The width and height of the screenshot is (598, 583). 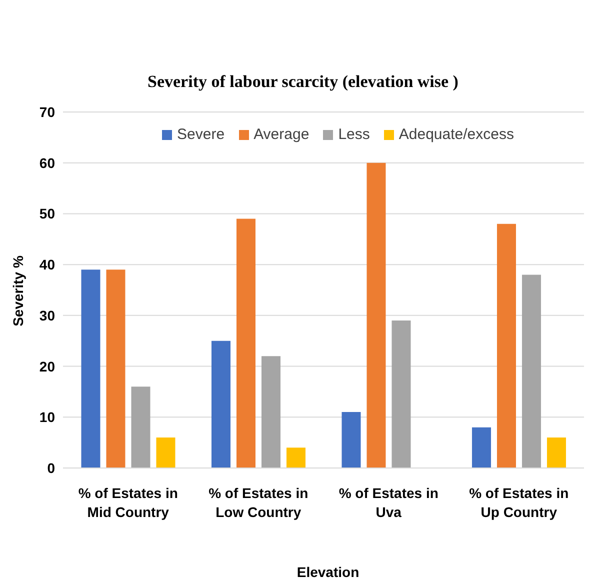 What do you see at coordinates (18, 291) in the screenshot?
I see `y-axis-title: Severity %` at bounding box center [18, 291].